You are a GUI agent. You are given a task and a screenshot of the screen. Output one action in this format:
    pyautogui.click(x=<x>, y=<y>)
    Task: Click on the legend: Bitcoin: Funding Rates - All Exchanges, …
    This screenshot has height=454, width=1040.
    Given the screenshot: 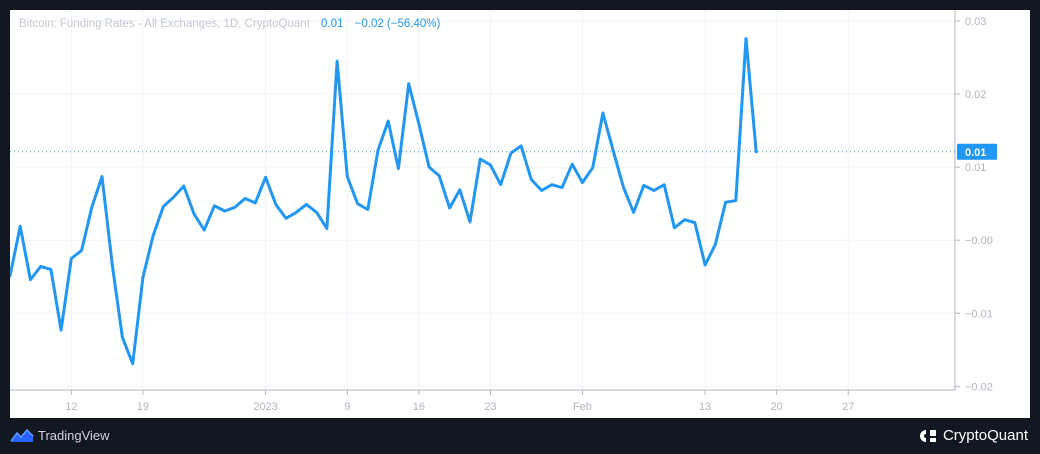 What is the action you would take?
    pyautogui.click(x=229, y=24)
    